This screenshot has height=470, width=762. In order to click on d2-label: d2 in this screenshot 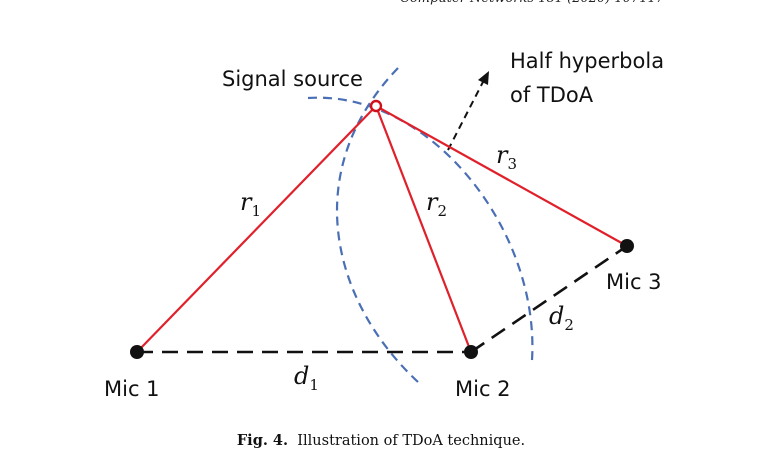, I will do `click(561, 318)`.